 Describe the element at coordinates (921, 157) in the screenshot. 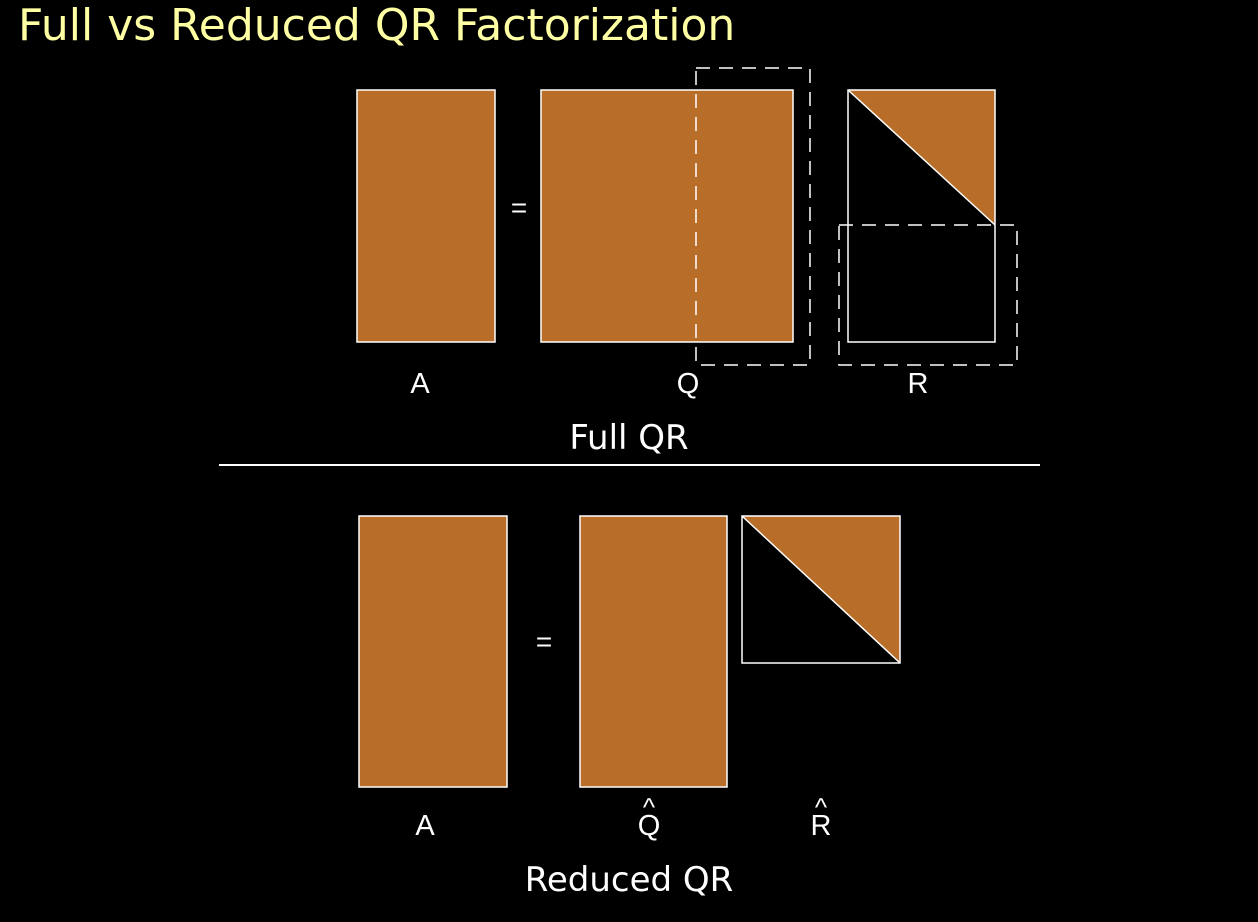

I see `full-r-diagonal` at that location.